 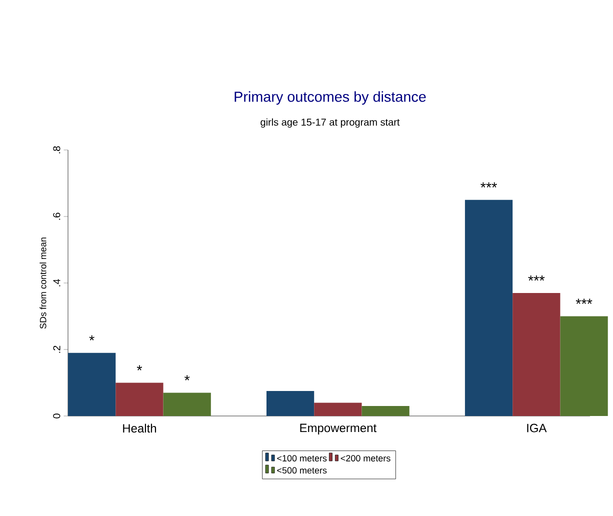 What do you see at coordinates (537, 428) in the screenshot?
I see `x-tick-label: IGA` at bounding box center [537, 428].